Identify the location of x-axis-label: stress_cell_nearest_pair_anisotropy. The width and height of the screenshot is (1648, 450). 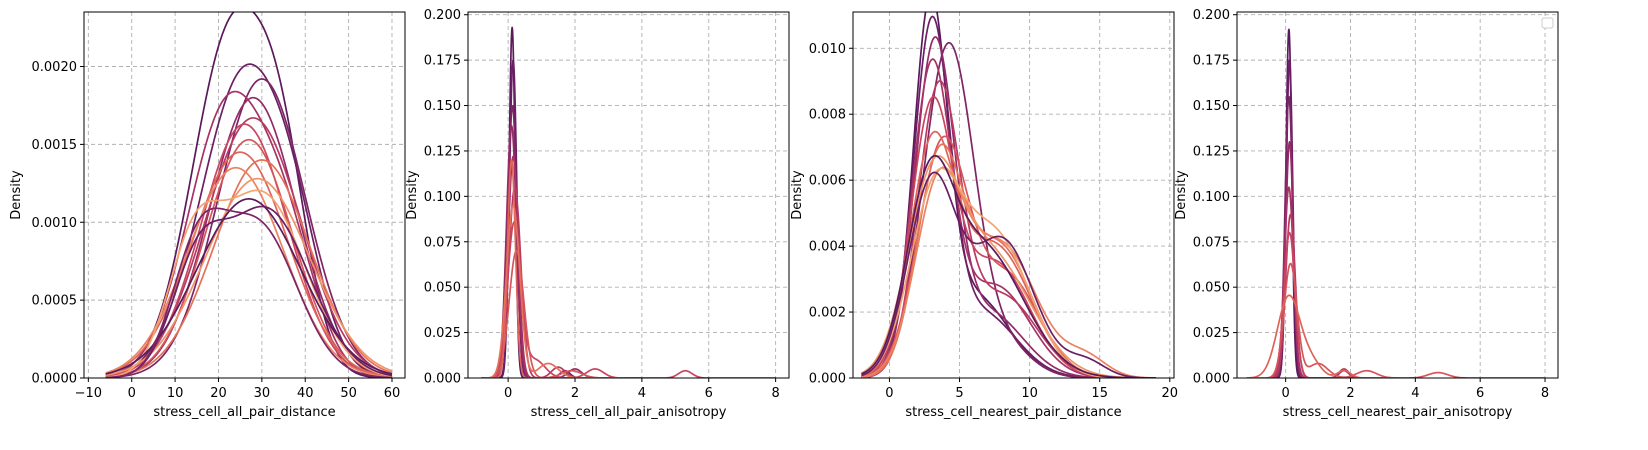
(1398, 412).